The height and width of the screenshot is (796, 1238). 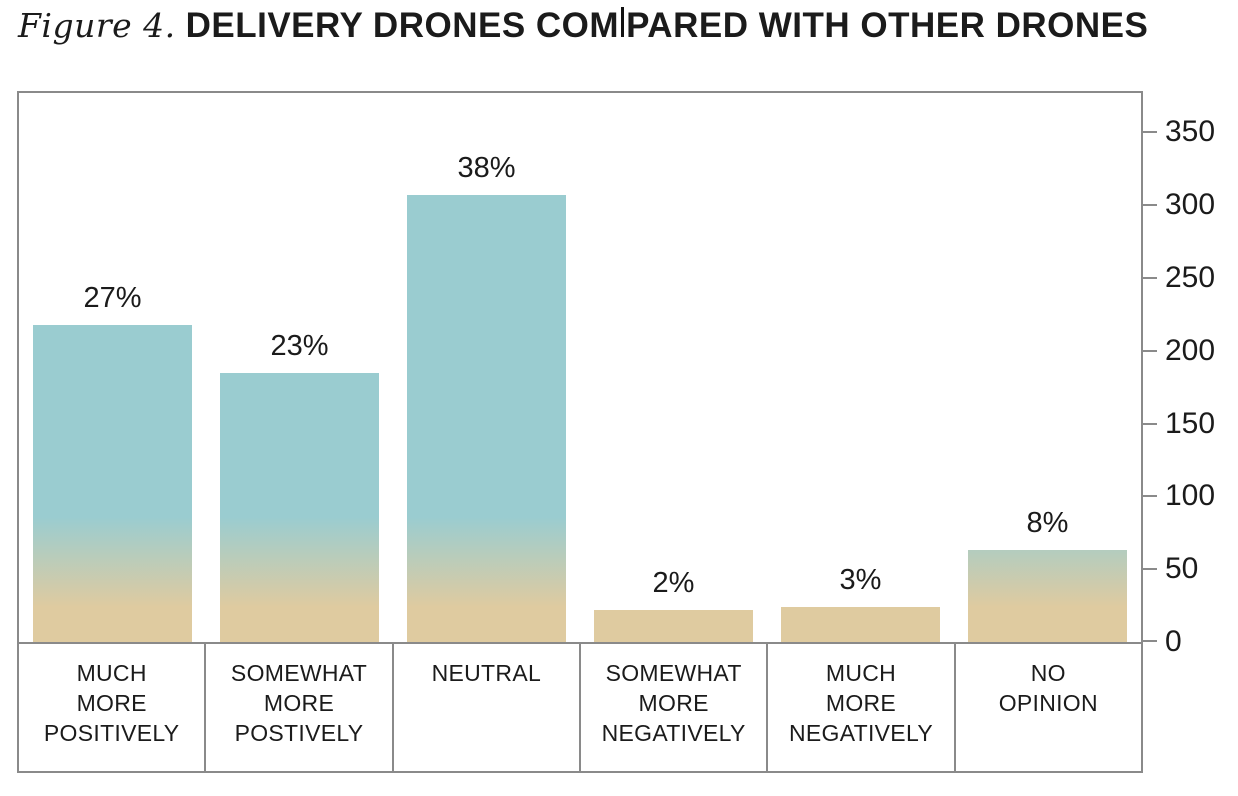 I want to click on bar-neutral, so click(x=486, y=418).